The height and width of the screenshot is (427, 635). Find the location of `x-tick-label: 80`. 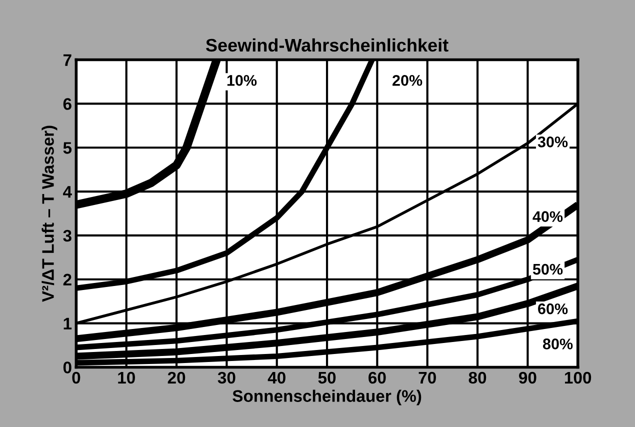

x-tick-label: 80 is located at coordinates (477, 378).